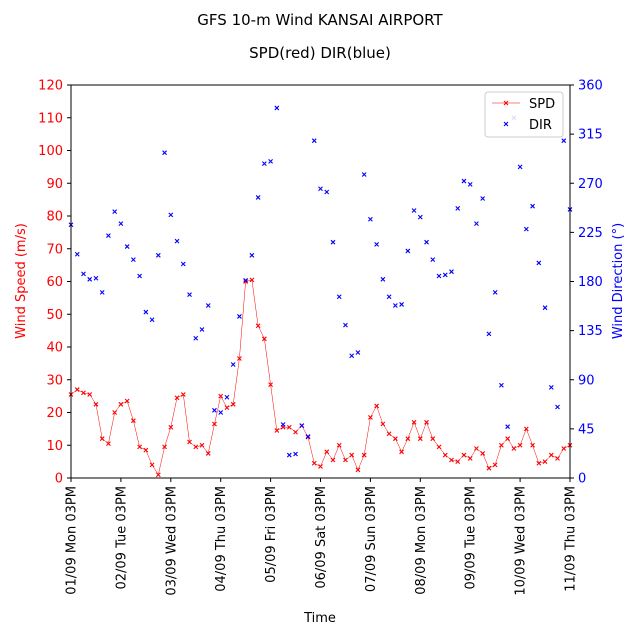 This screenshot has width=640, height=640. Describe the element at coordinates (618, 281) in the screenshot. I see `right-axis-label: Wind Direction (°)` at that location.